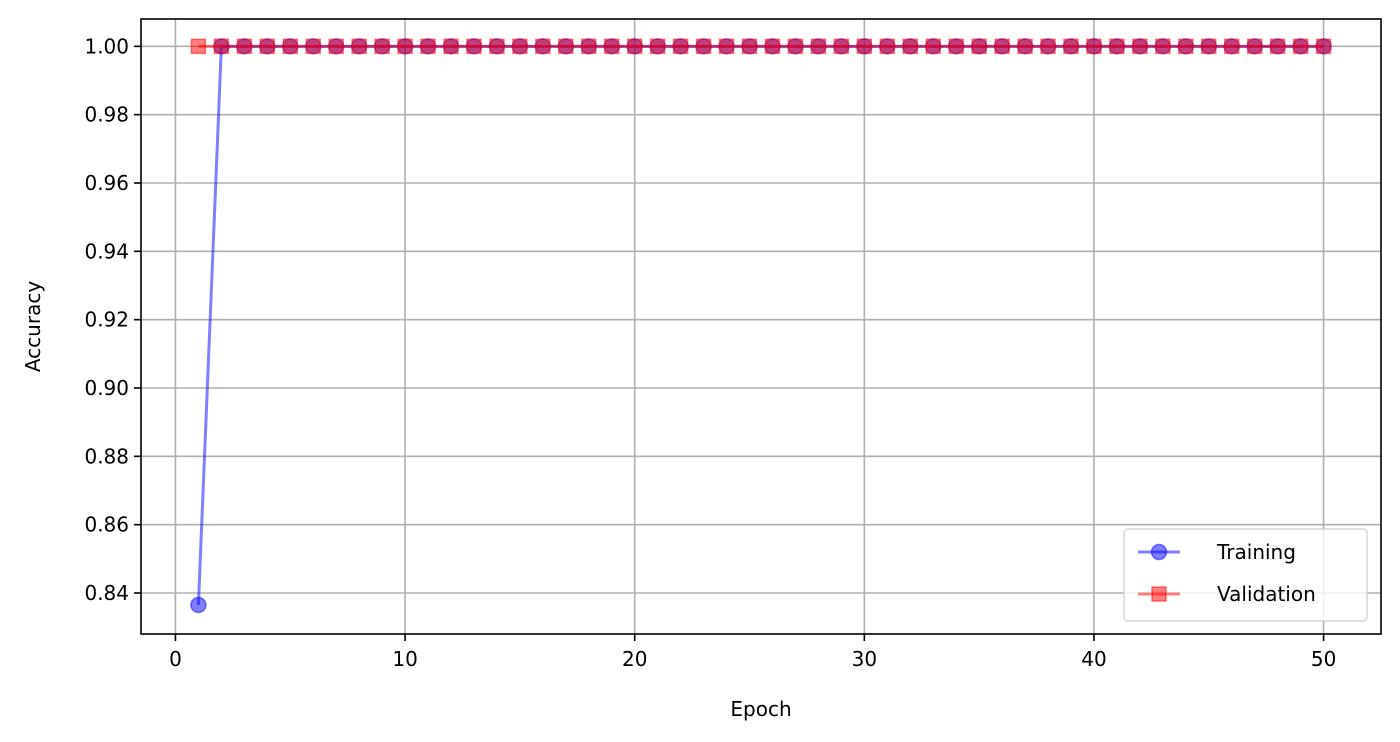 The width and height of the screenshot is (1400, 742). I want to click on y-tick-label: 0.88, so click(106, 456).